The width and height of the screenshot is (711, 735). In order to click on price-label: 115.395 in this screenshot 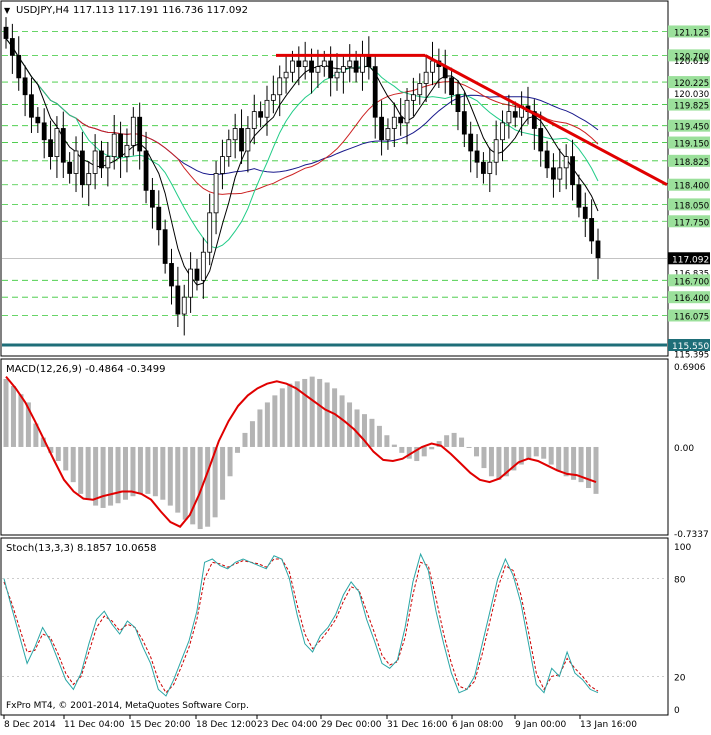, I will do `click(691, 356)`.